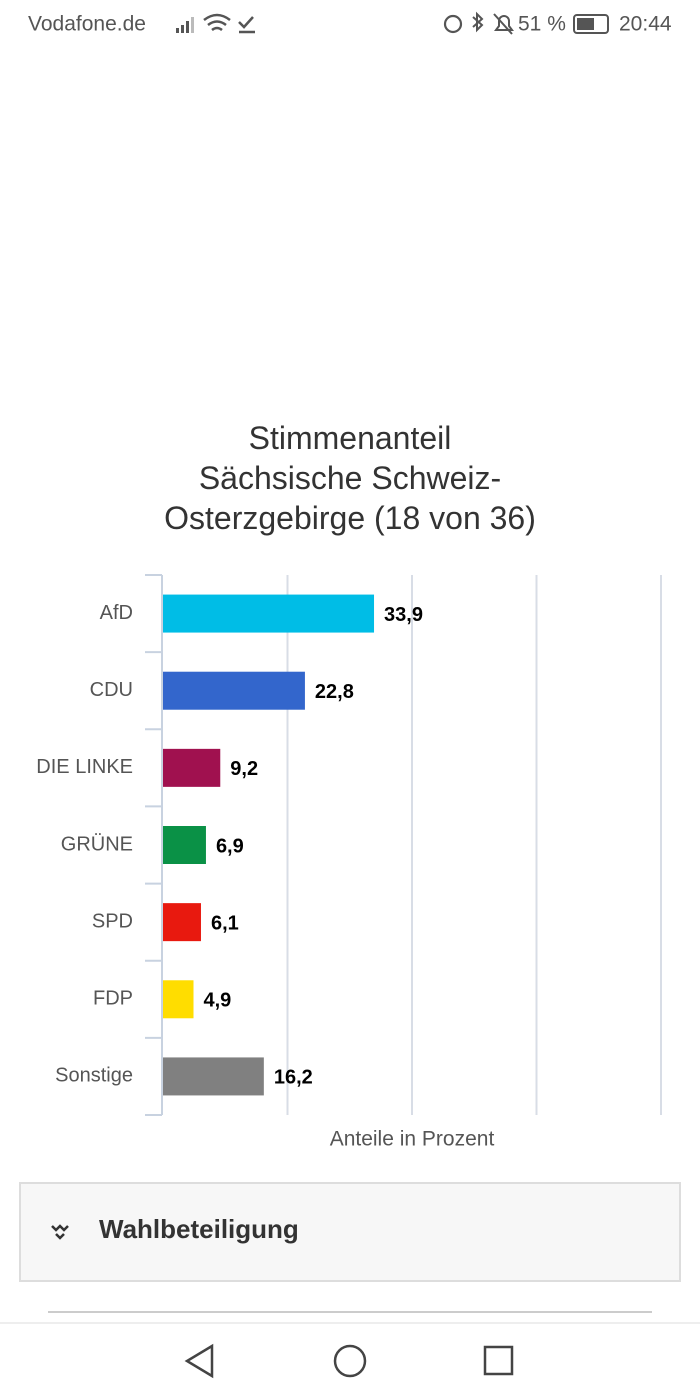 The width and height of the screenshot is (700, 1400). What do you see at coordinates (97, 844) in the screenshot?
I see `category-label: GRÜNE` at bounding box center [97, 844].